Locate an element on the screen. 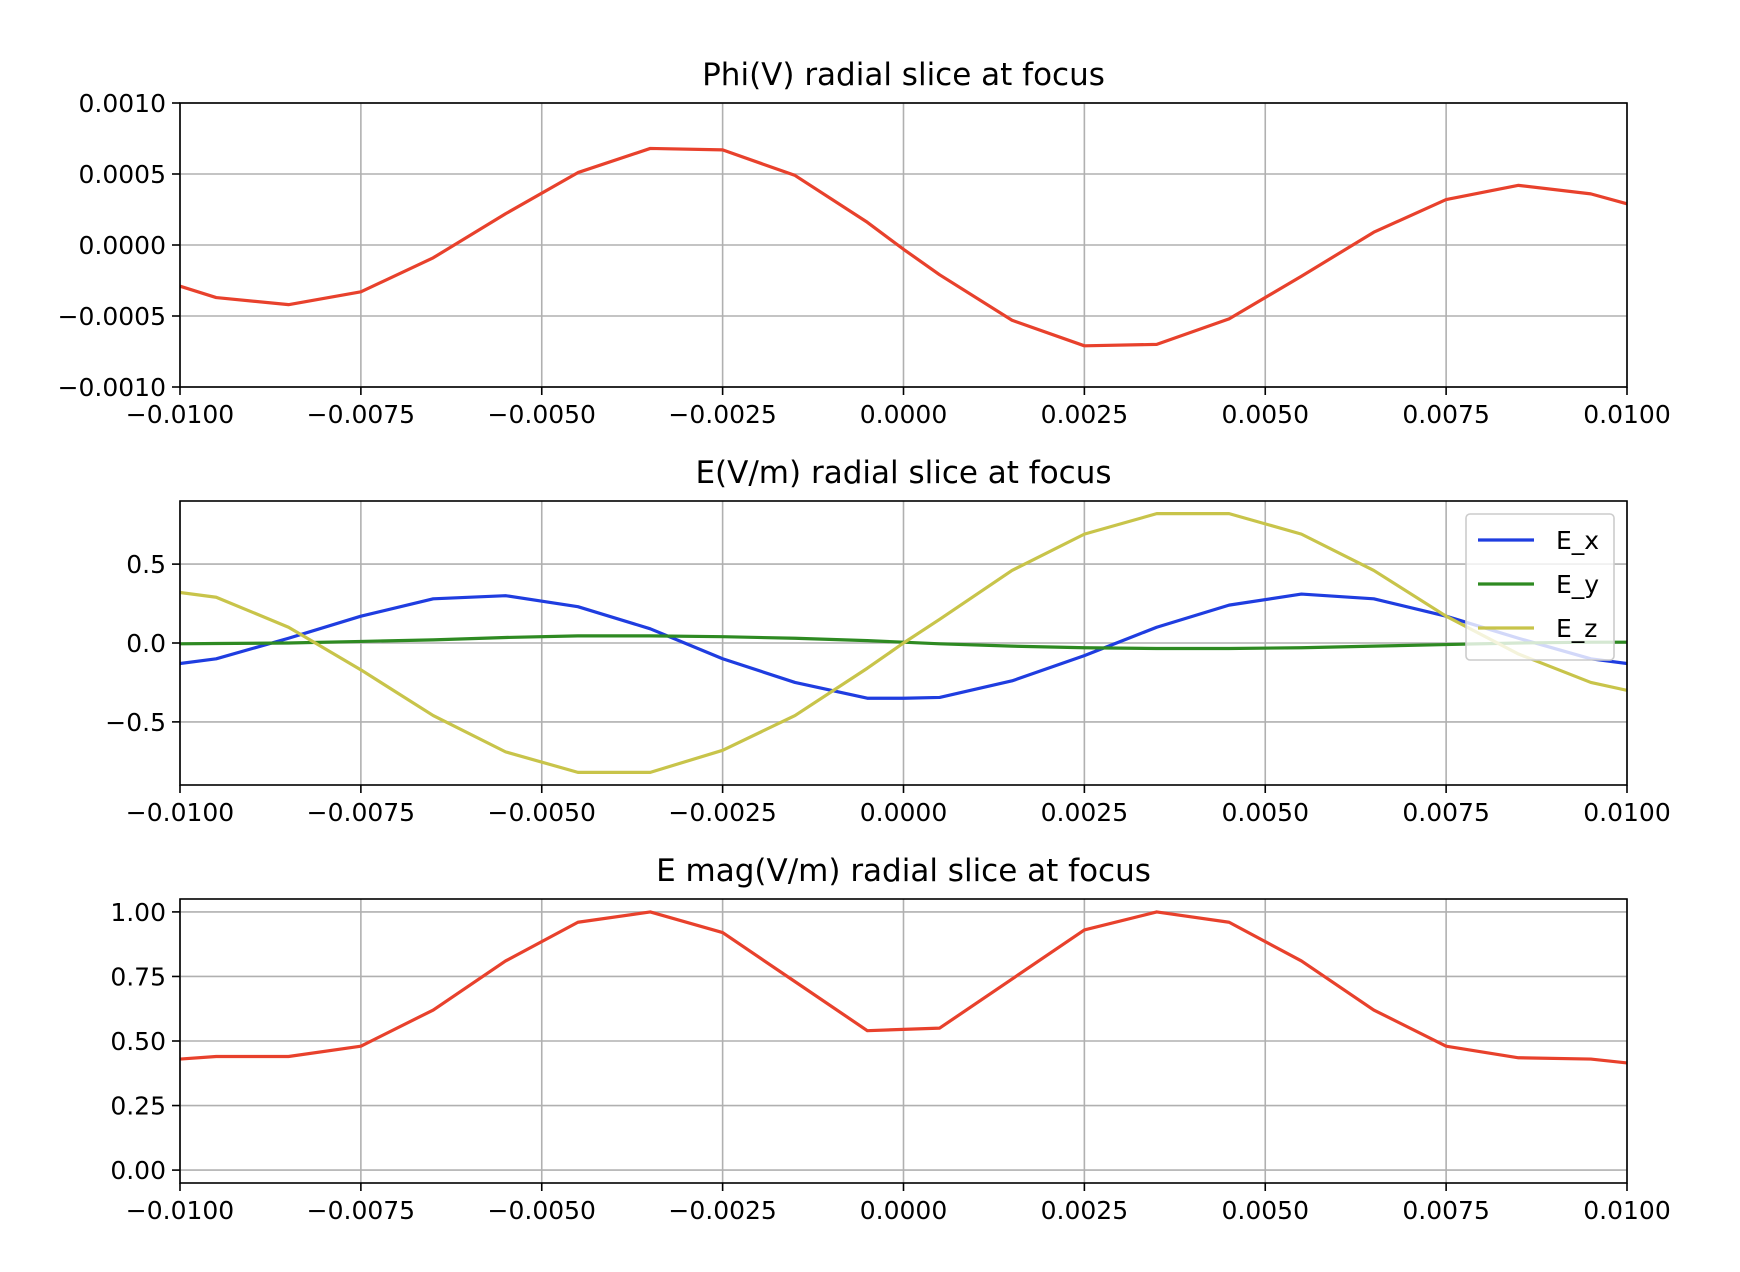 Image resolution: width=1740 pixels, height=1272 pixels. phi-xtick-label: −0.0100 is located at coordinates (180, 414).